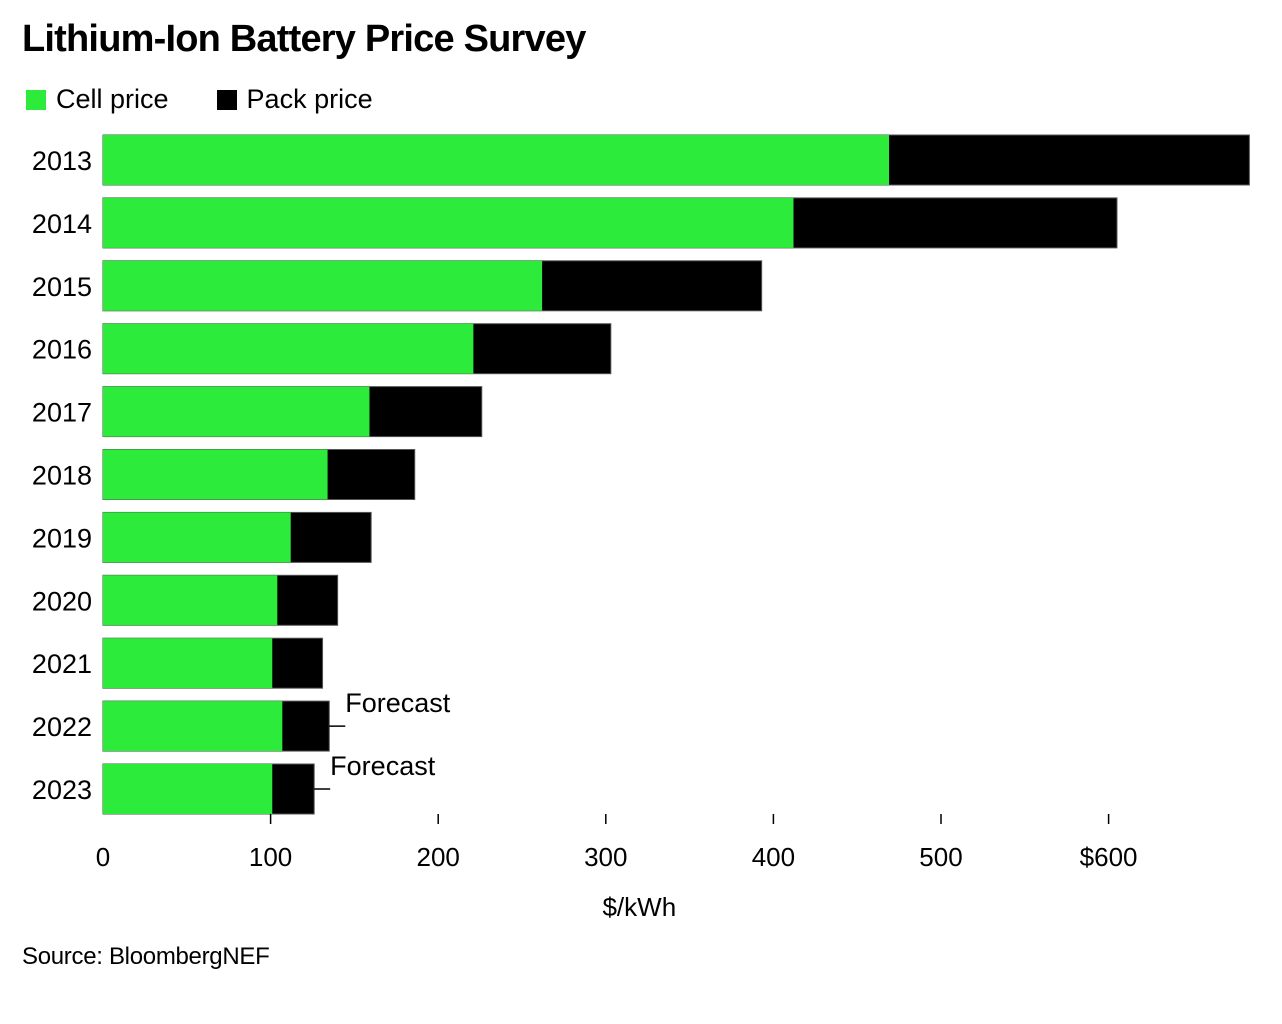 This screenshot has width=1282, height=1024. What do you see at coordinates (146, 956) in the screenshot?
I see `source-note: Source: BloombergNEF` at bounding box center [146, 956].